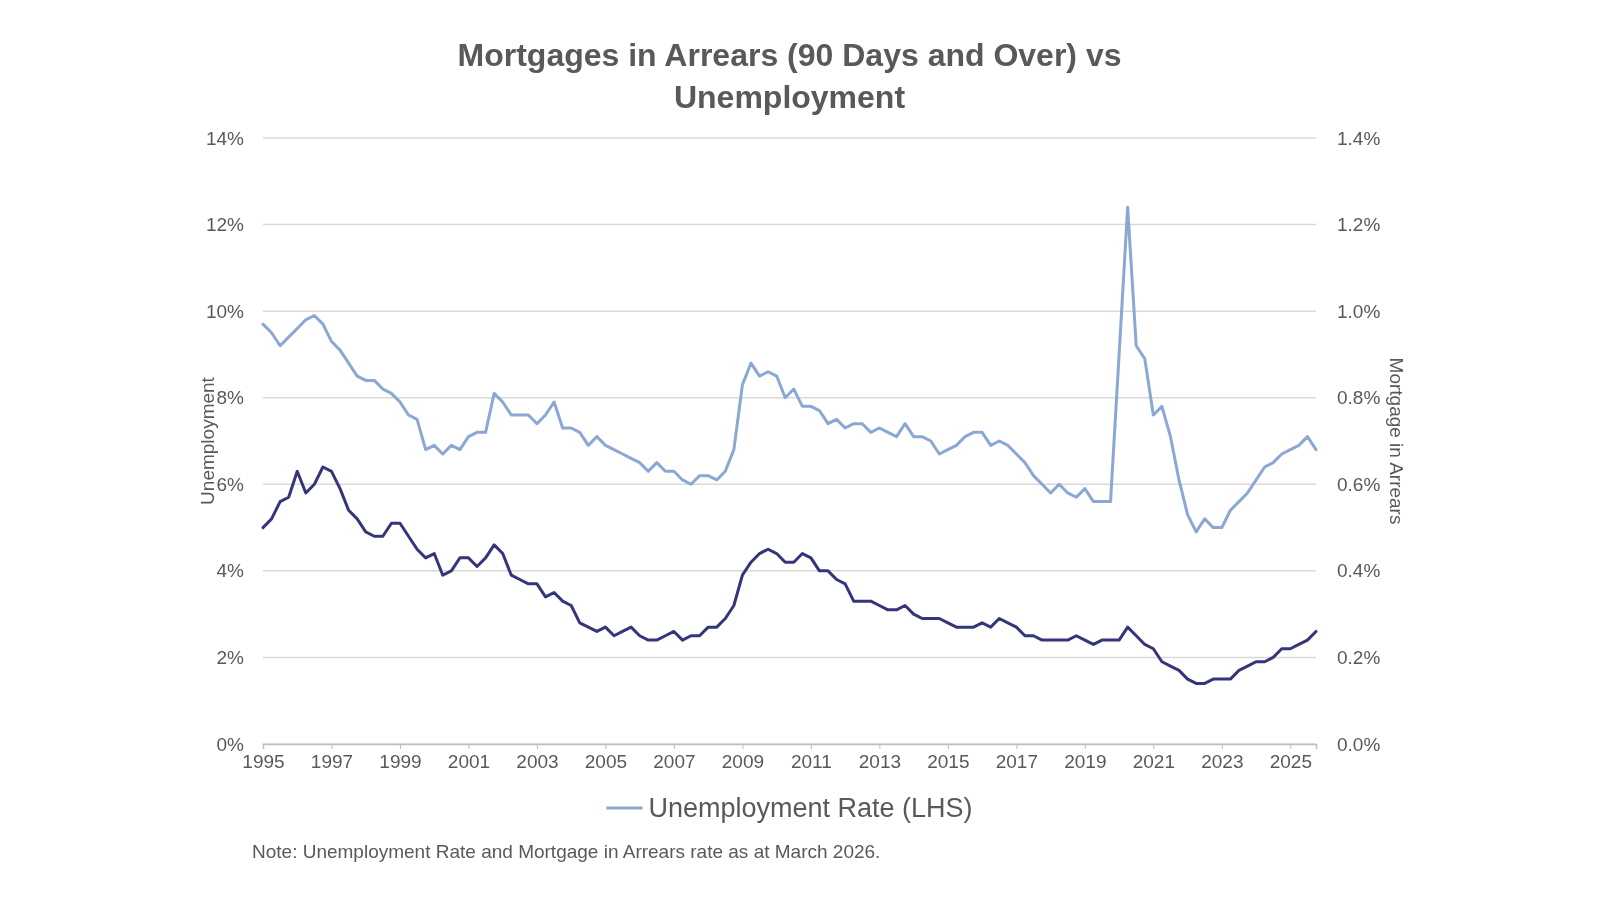 This screenshot has width=1600, height=900. Describe the element at coordinates (1359, 225) in the screenshot. I see `y2-tick-label: 1.2%` at that location.